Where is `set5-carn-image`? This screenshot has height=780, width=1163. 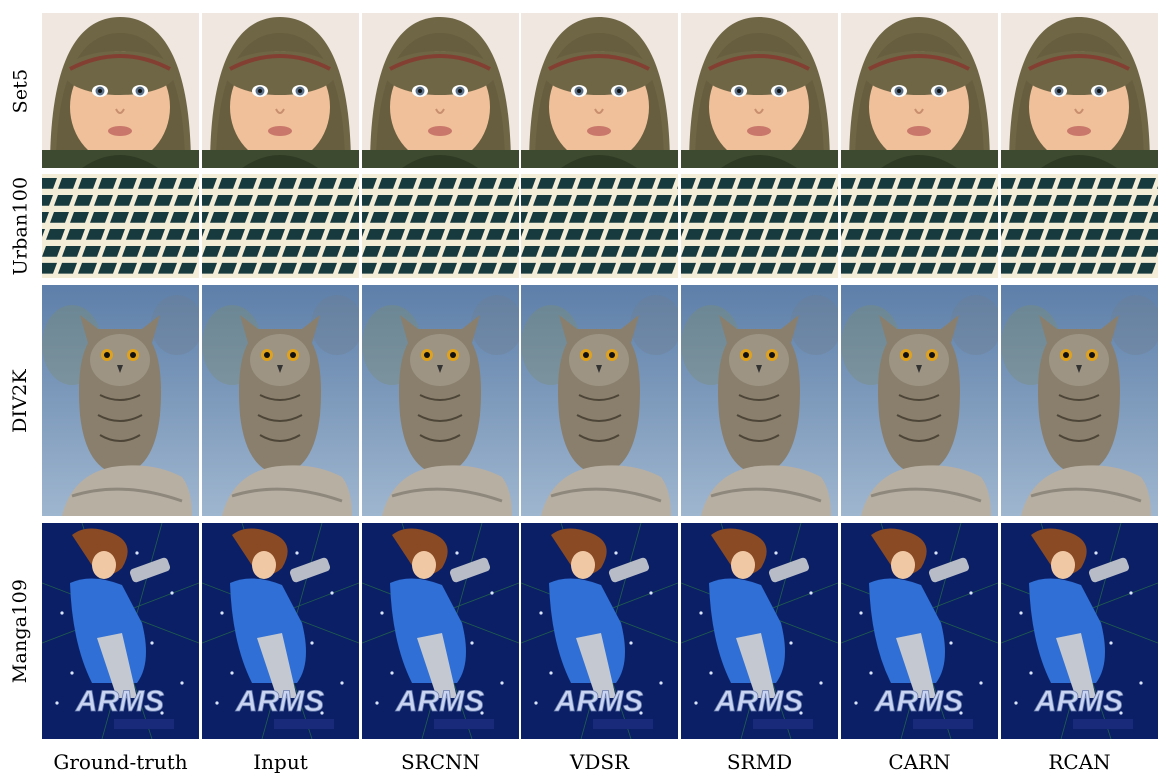
set5-carn-image is located at coordinates (919, 90).